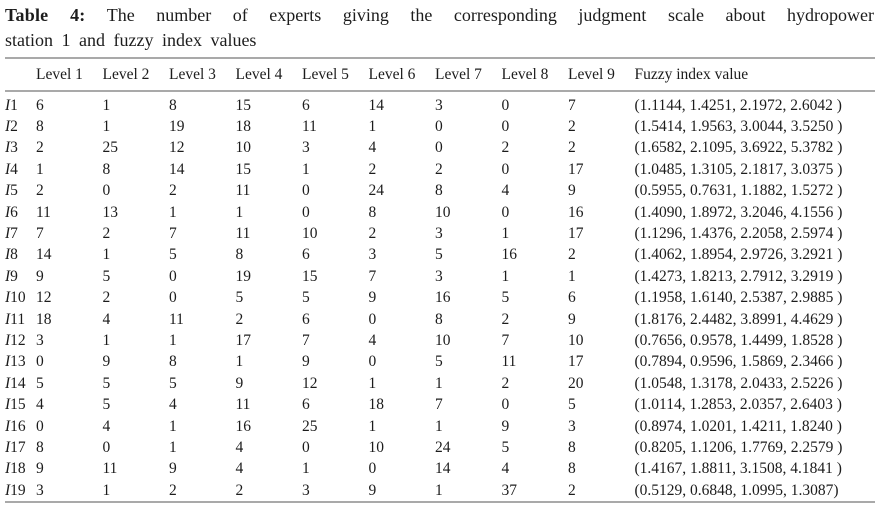 The height and width of the screenshot is (510, 880). Describe the element at coordinates (40, 447) in the screenshot. I see `cell-level-1: 8` at that location.